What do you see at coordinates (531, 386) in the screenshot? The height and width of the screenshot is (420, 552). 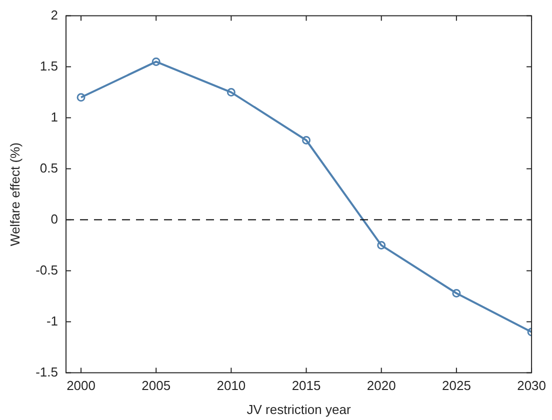 I see `x-tick-label: 2030` at bounding box center [531, 386].